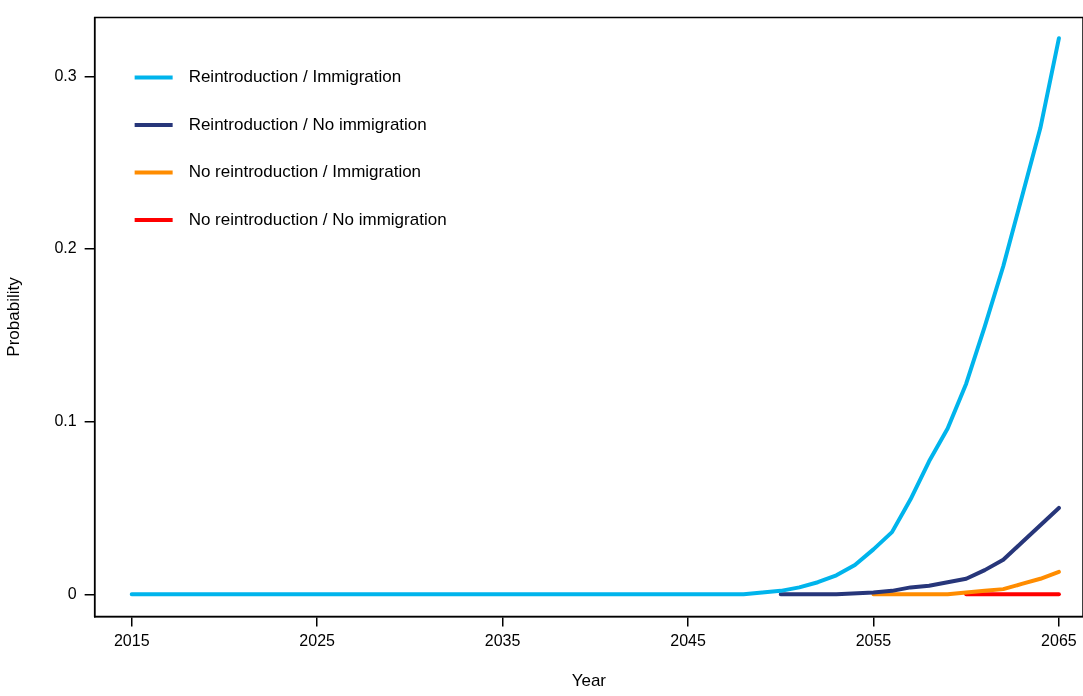 This screenshot has width=1083, height=696. Describe the element at coordinates (65, 75) in the screenshot. I see `y-tick-label: 0.3` at that location.